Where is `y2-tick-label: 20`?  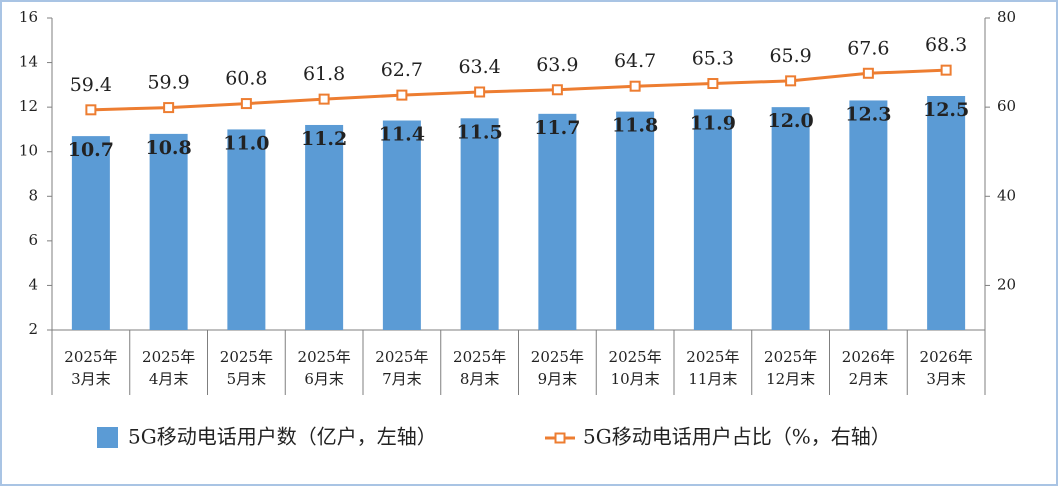
y2-tick-label: 20 is located at coordinates (1006, 284).